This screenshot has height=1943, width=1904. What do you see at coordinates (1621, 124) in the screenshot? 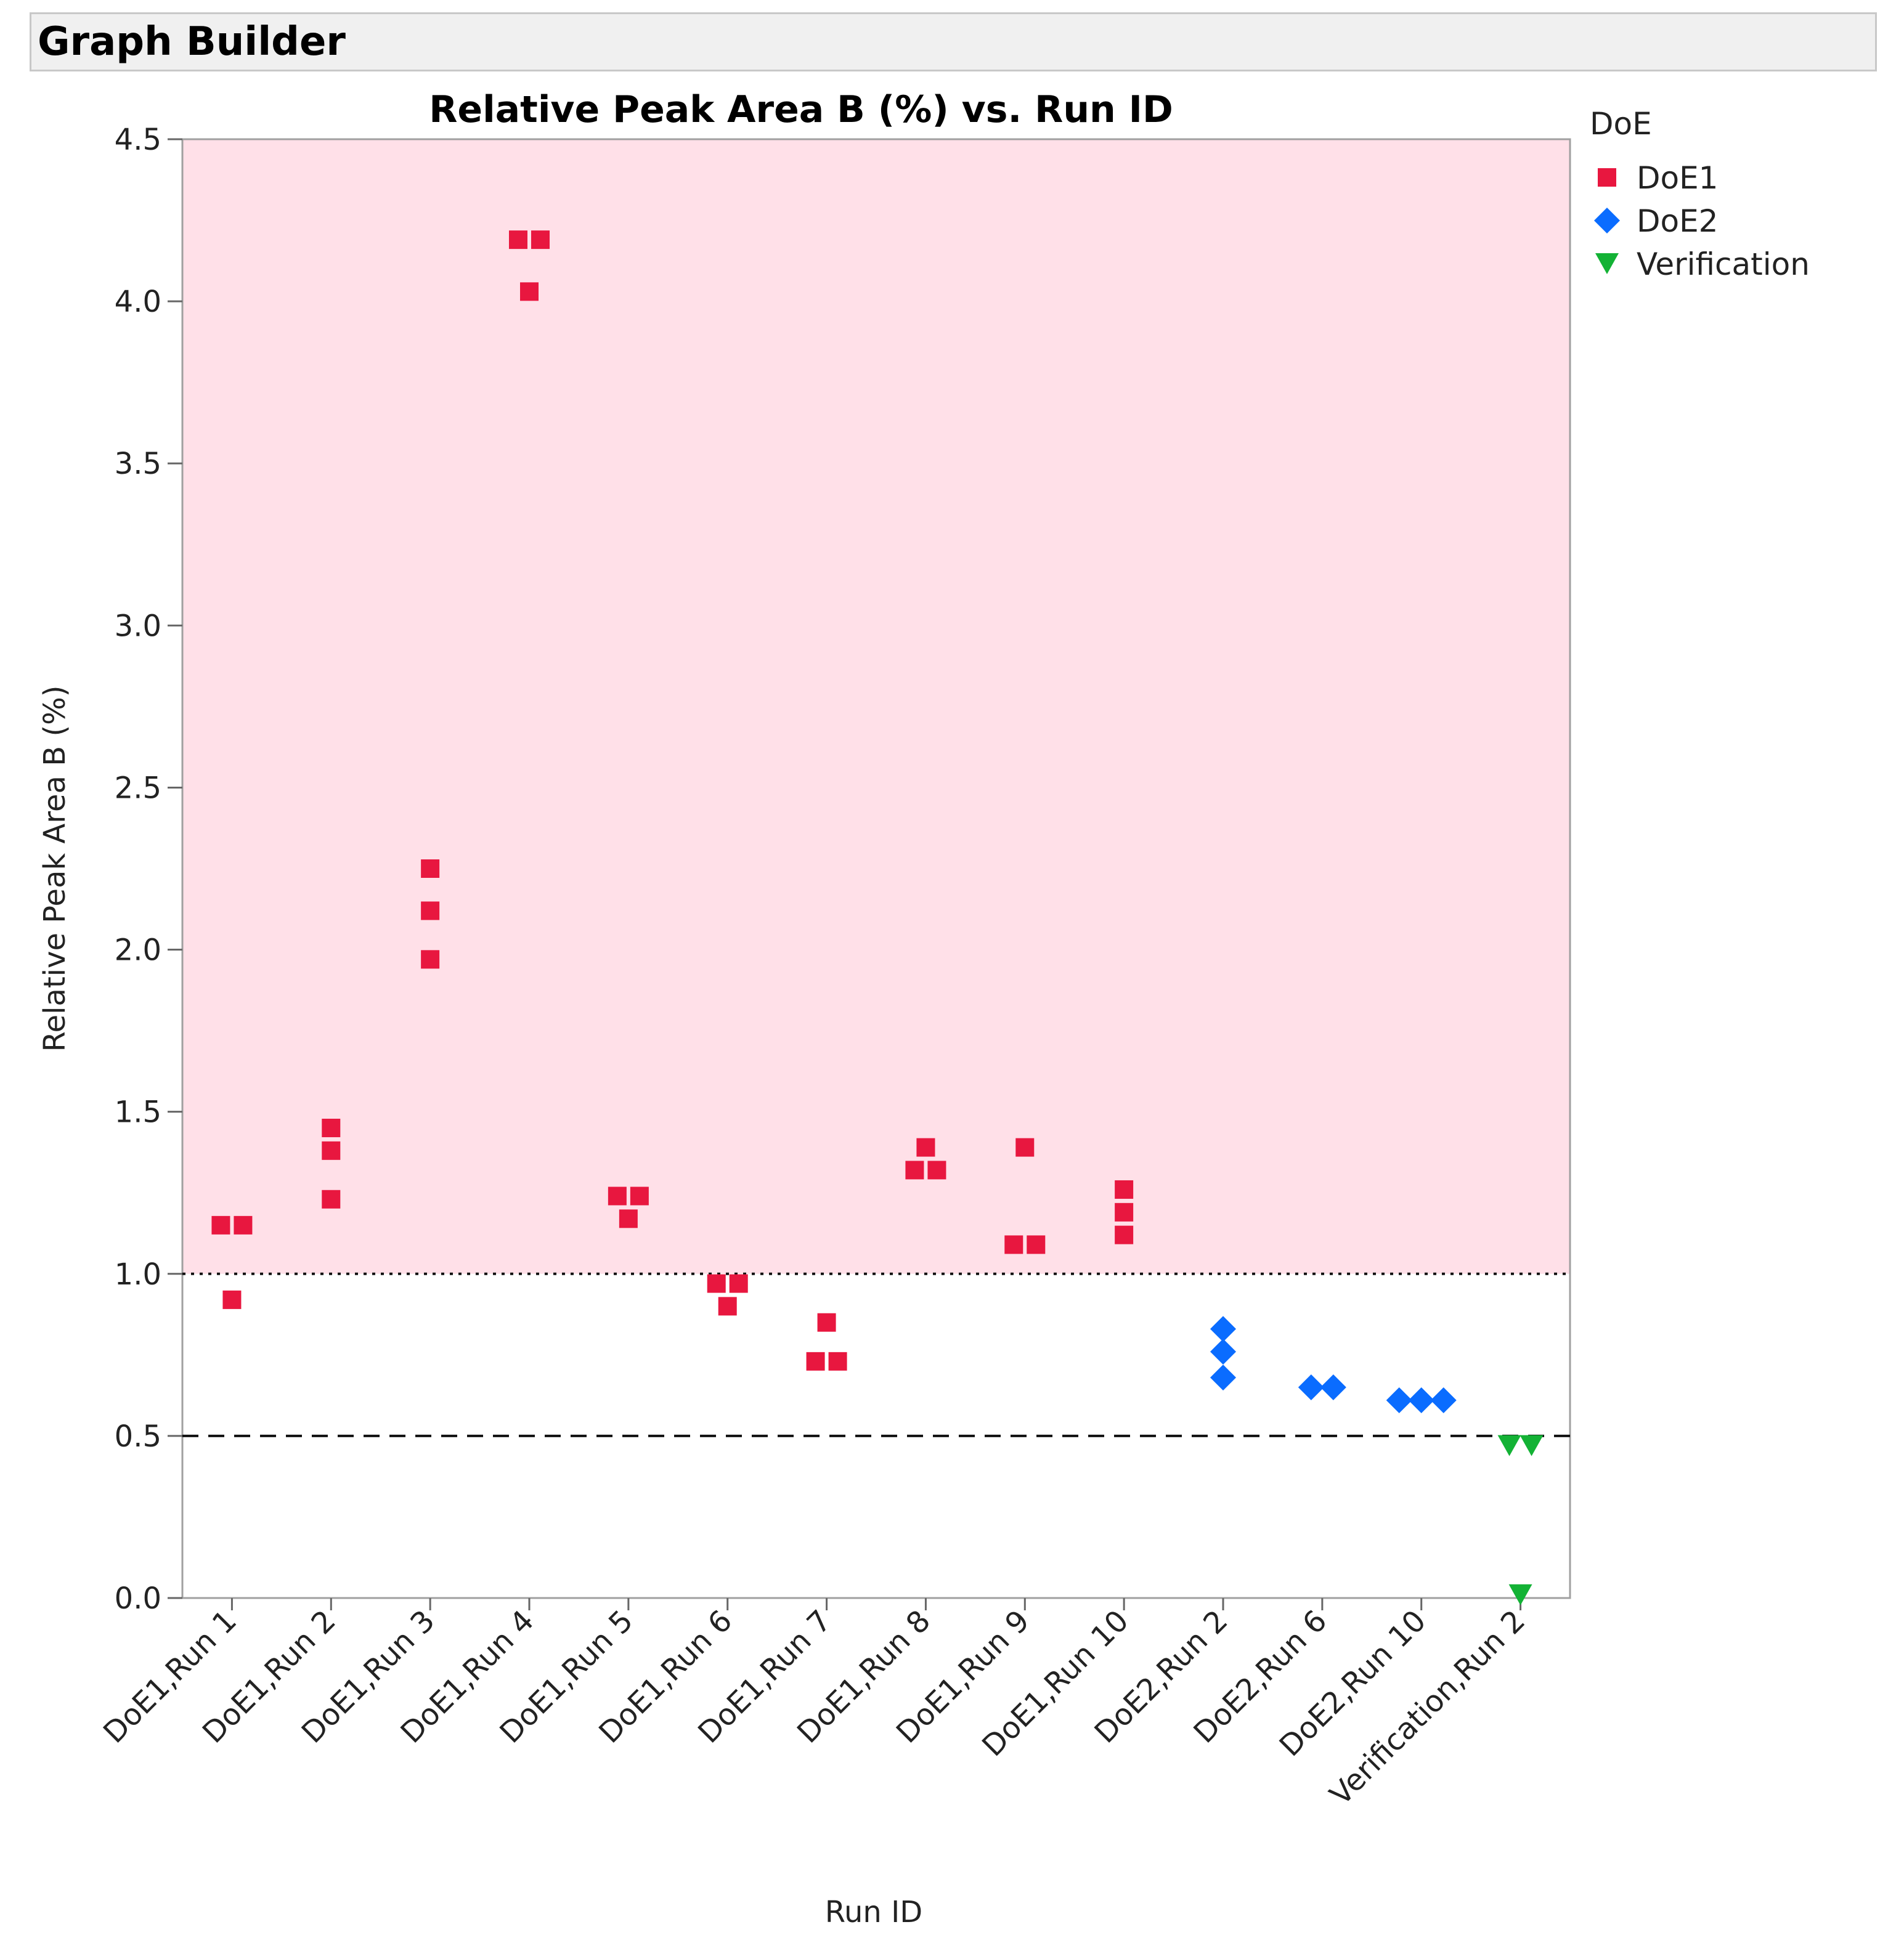
I see `legend-title: DoE` at bounding box center [1621, 124].